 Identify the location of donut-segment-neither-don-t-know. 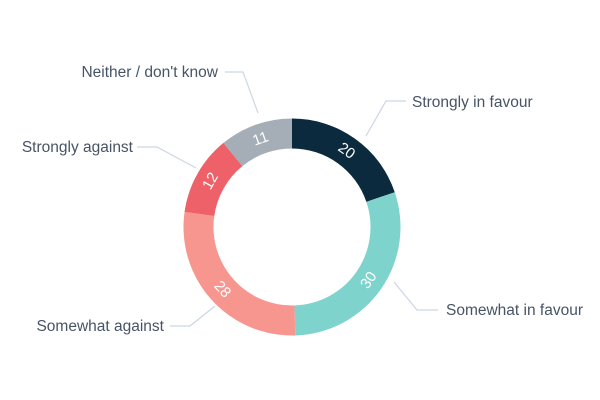
(257, 142).